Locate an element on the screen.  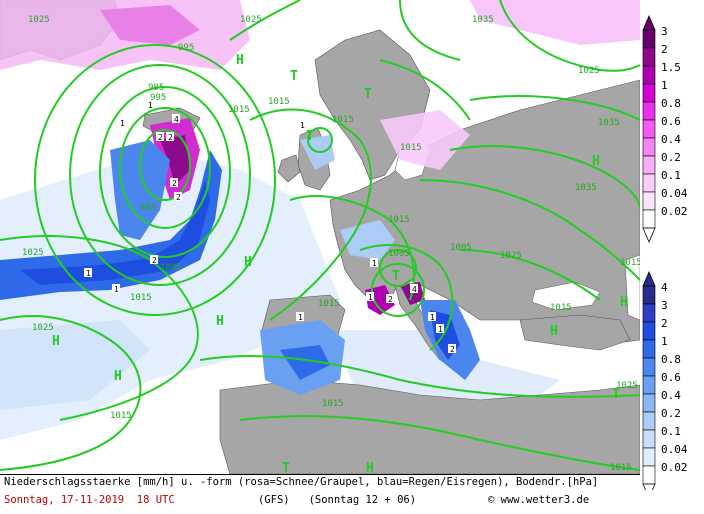
rain-legend-label: 0.1 is located at coordinates (671, 431).